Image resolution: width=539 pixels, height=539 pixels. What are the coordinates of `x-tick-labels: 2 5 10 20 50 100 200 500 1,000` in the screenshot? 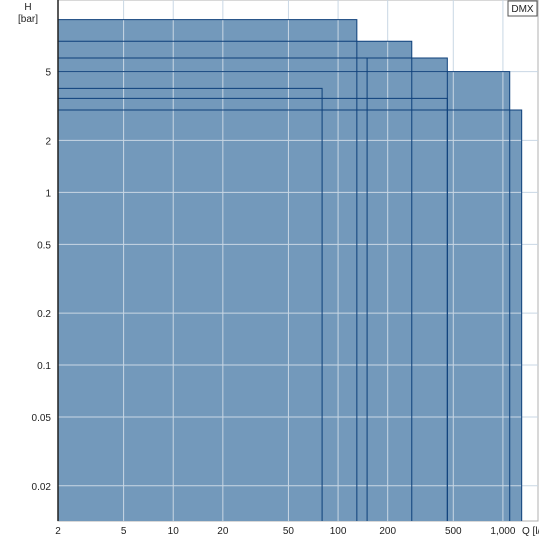 It's located at (285, 531).